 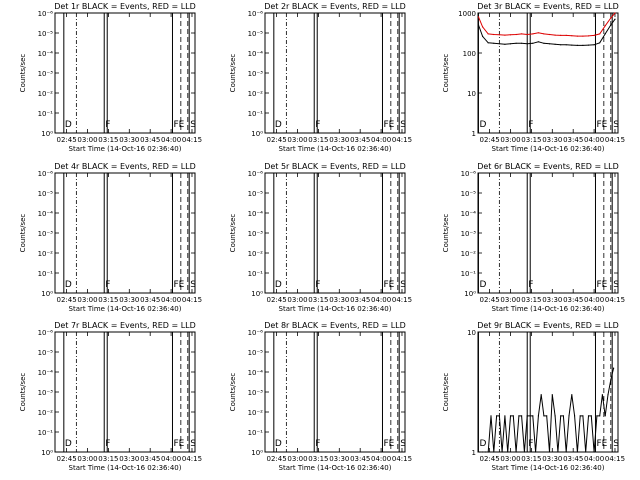 I want to click on panel-title: Det 1r BLACK = Events, RED = LLD, so click(x=125, y=6).